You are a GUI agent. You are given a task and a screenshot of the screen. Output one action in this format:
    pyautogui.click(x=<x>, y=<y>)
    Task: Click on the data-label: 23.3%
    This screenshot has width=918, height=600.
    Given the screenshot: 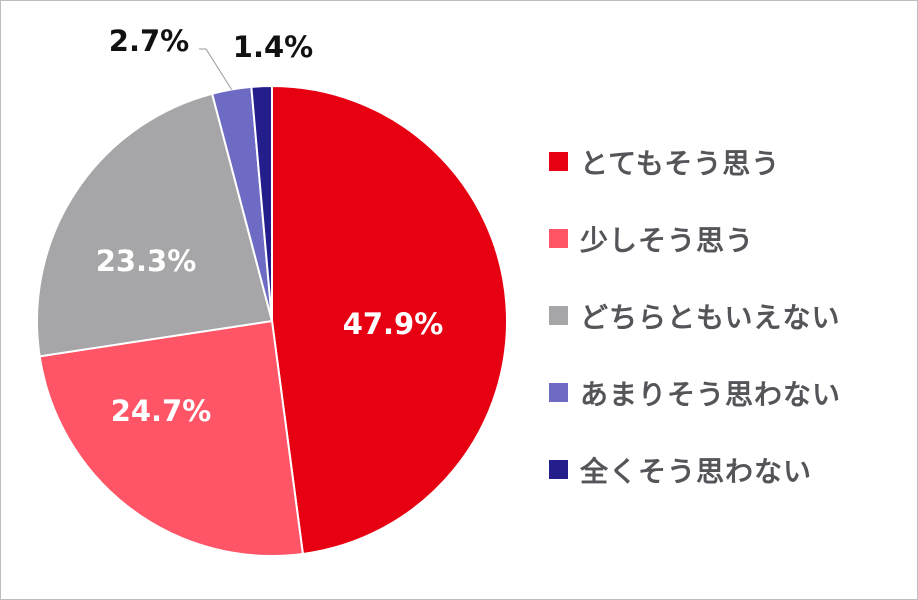 What is the action you would take?
    pyautogui.click(x=146, y=261)
    